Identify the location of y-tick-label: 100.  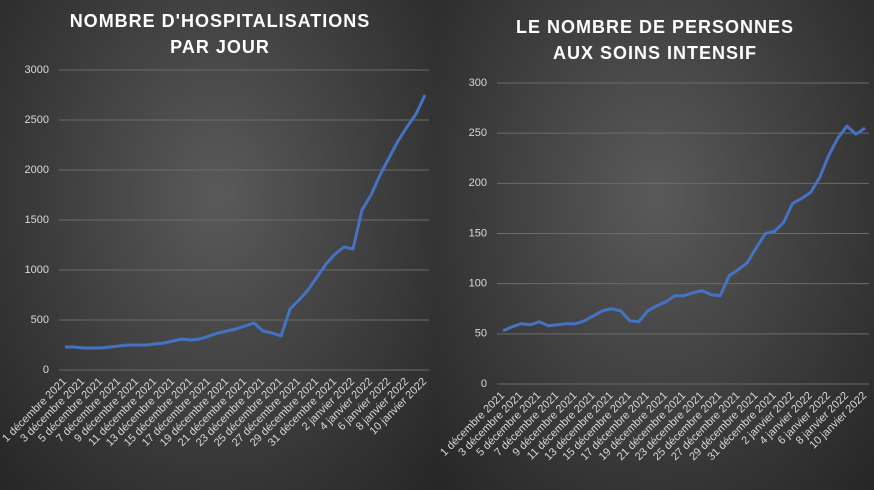
(478, 284).